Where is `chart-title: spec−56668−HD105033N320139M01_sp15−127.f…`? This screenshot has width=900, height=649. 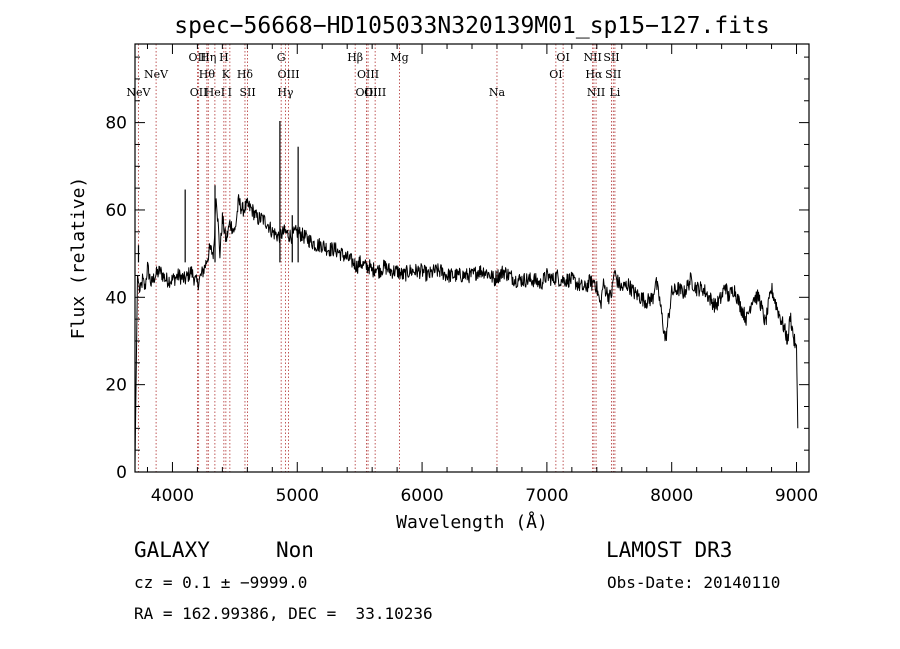
chart-title: spec−56668−HD105033N320139M01_sp15−127.f… is located at coordinates (471, 26).